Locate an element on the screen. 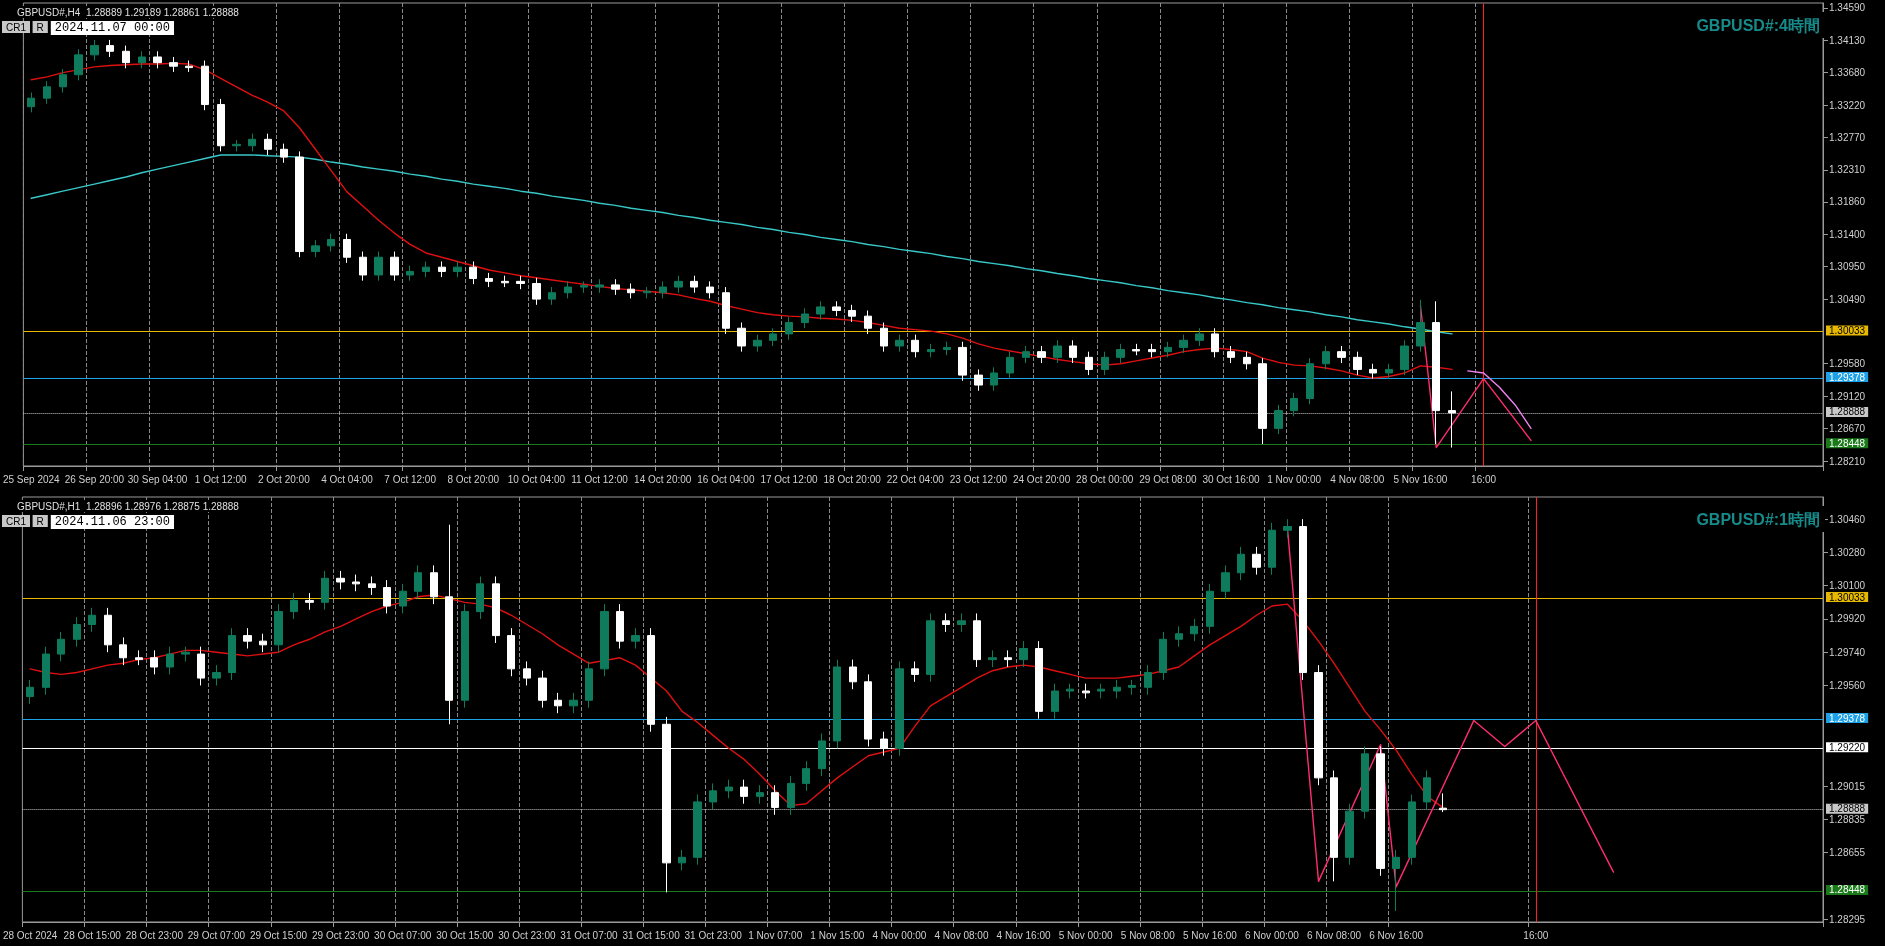 This screenshot has width=1885, height=946. y-tick-label: 1.29740 is located at coordinates (1847, 652).